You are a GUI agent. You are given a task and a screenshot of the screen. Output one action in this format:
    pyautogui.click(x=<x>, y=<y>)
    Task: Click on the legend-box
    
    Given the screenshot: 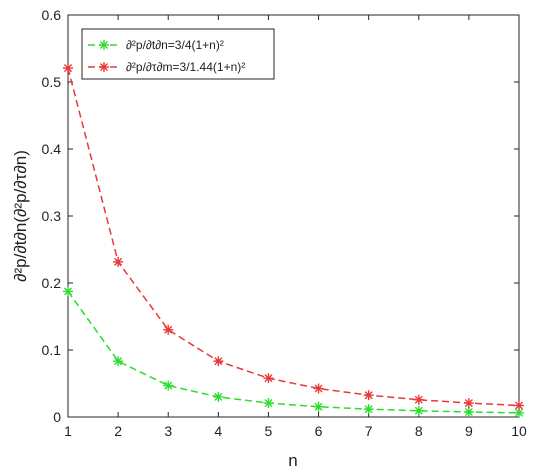 What is the action you would take?
    pyautogui.click(x=178, y=54)
    